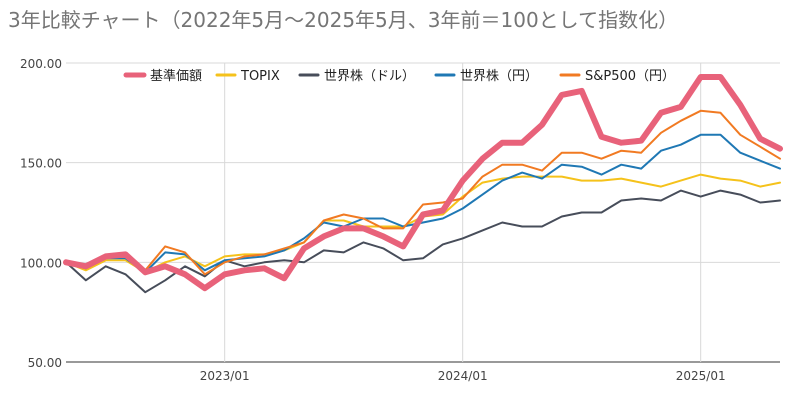 This screenshot has height=403, width=800. Describe the element at coordinates (630, 76) in the screenshot. I see `legend-label: S&P500（円）` at that location.